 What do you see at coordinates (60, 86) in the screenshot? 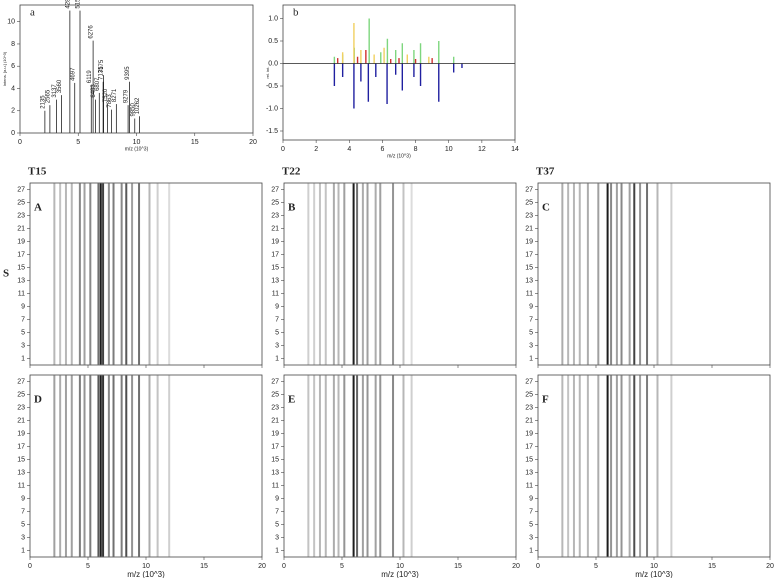
I see `peak-label: 3560` at bounding box center [60, 86].